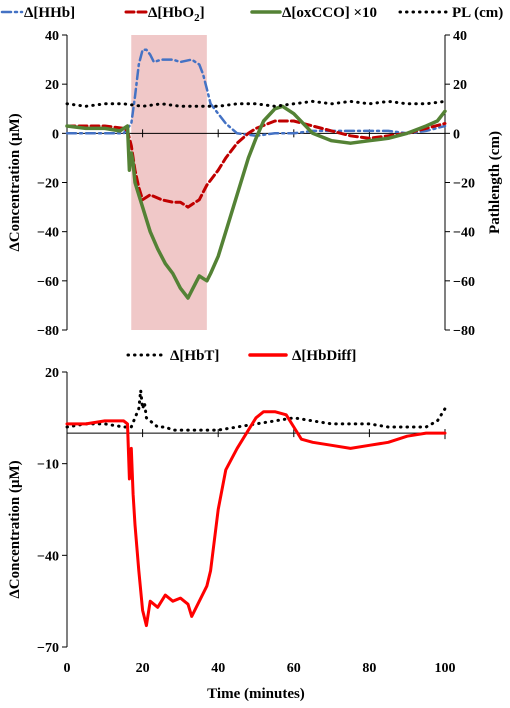 The image size is (510, 708). What do you see at coordinates (15, 529) in the screenshot?
I see `y-axis-label-bottom: ΔConcentration (μM)` at bounding box center [15, 529].